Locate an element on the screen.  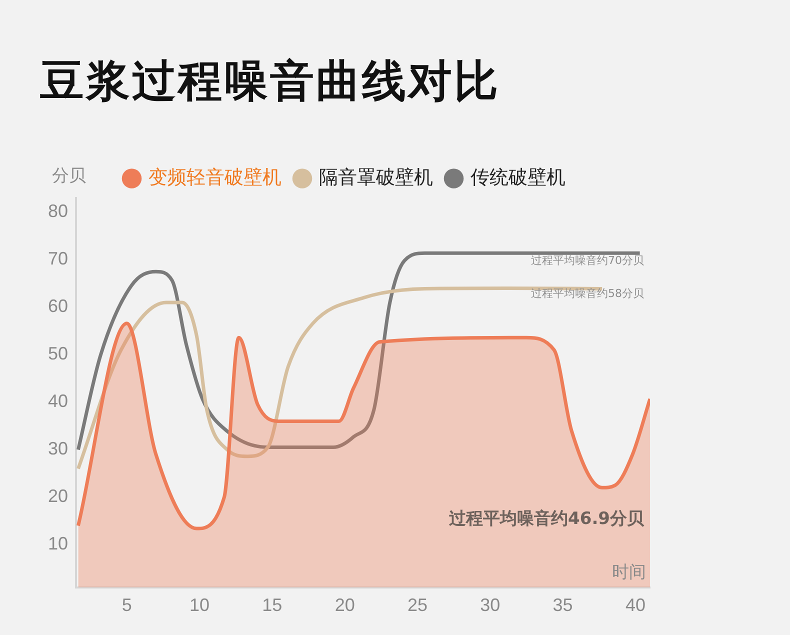
x-tick-label: 35 is located at coordinates (562, 605).